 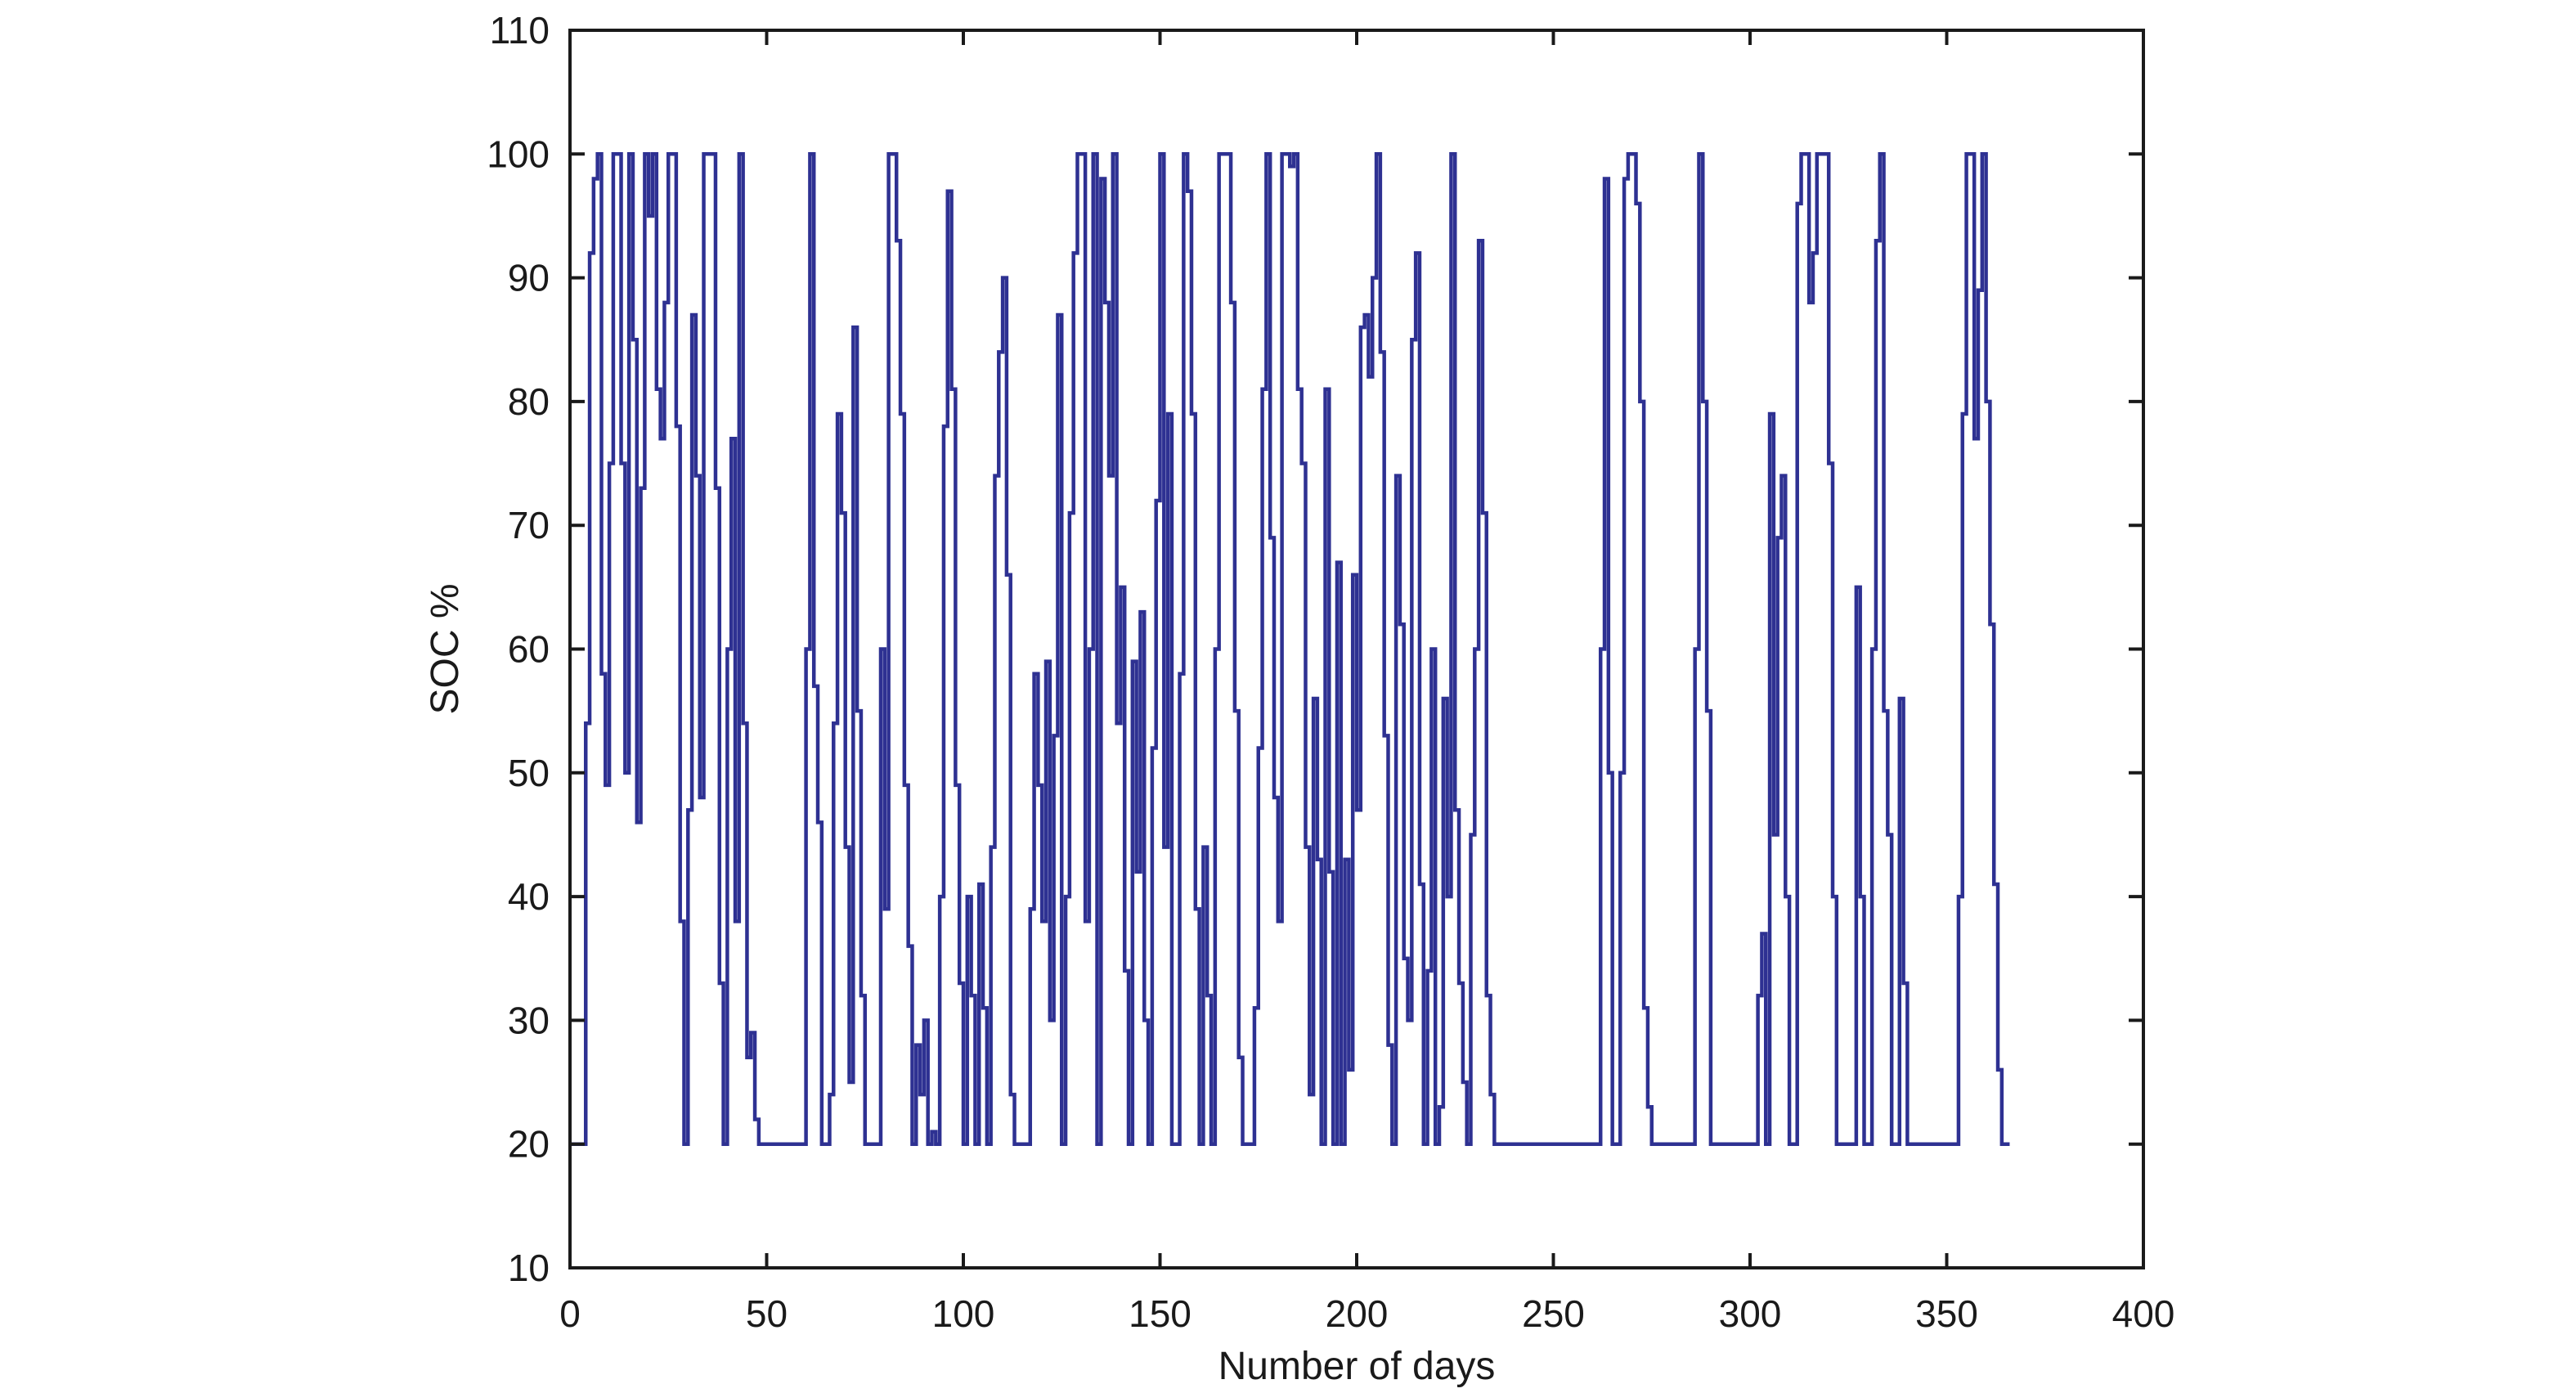 I want to click on x-tick-label: 400, so click(x=2144, y=1313).